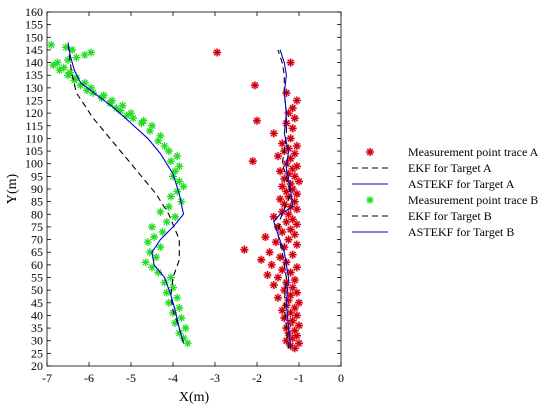 The width and height of the screenshot is (550, 409). Describe the element at coordinates (131, 378) in the screenshot. I see `x-tick-label: -5` at that location.